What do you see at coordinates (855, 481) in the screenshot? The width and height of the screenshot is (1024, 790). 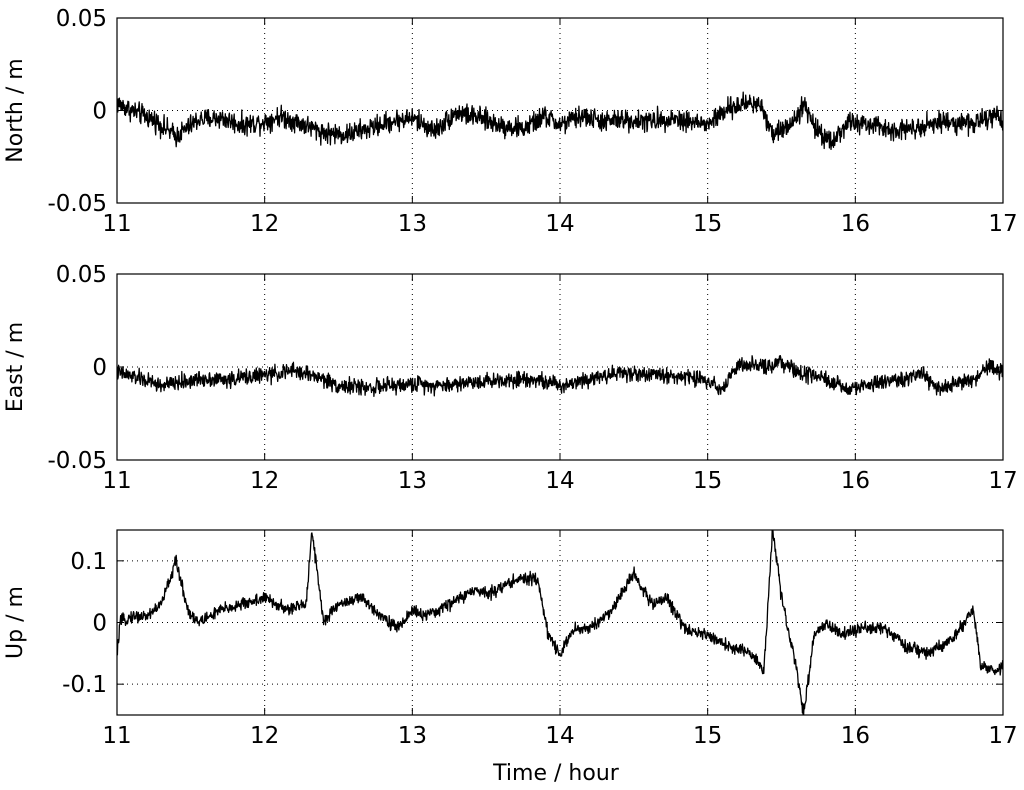 I see `east-x-tick-label: 16` at bounding box center [855, 481].